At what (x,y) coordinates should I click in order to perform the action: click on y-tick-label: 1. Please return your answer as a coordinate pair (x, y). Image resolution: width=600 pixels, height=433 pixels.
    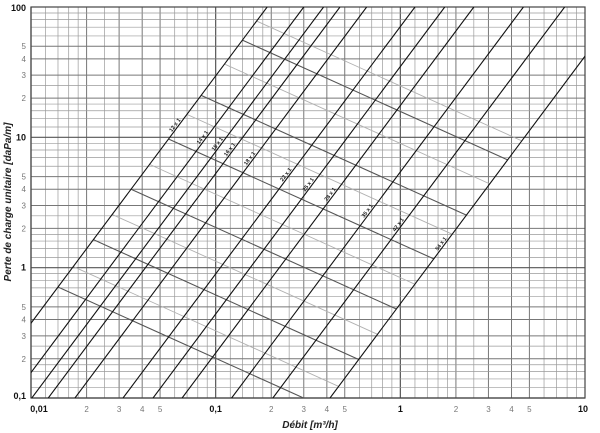
    Looking at the image, I should click on (23, 268).